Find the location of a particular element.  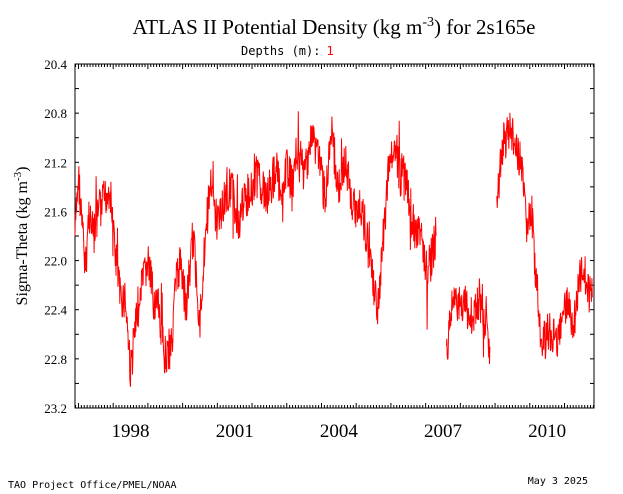

chart-title-suffix: ) for 2s165e is located at coordinates (484, 27).